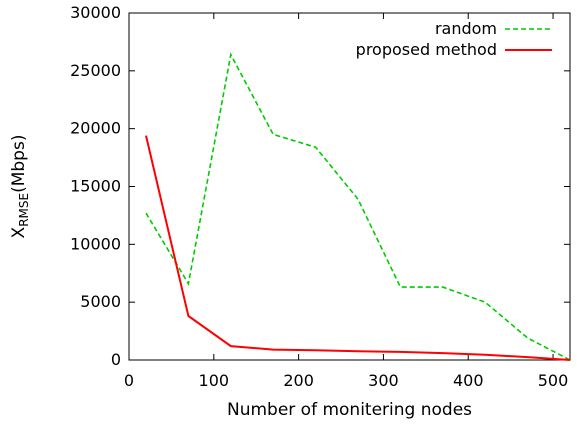 The width and height of the screenshot is (577, 425). What do you see at coordinates (214, 380) in the screenshot?
I see `x-tick-label: 100` at bounding box center [214, 380].